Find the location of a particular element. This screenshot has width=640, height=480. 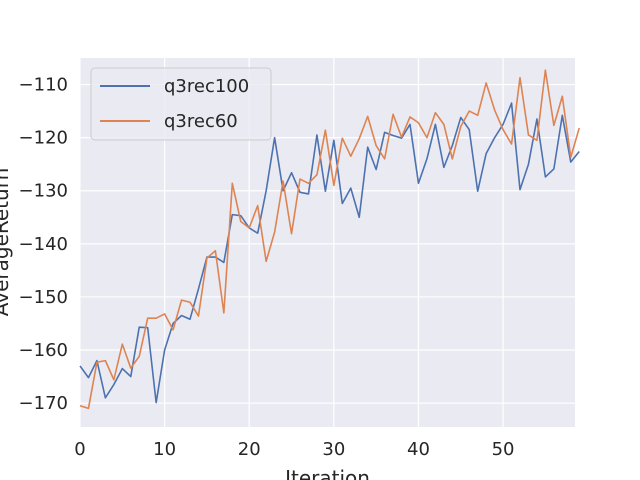

x-tick-label: 0 is located at coordinates (79, 449).